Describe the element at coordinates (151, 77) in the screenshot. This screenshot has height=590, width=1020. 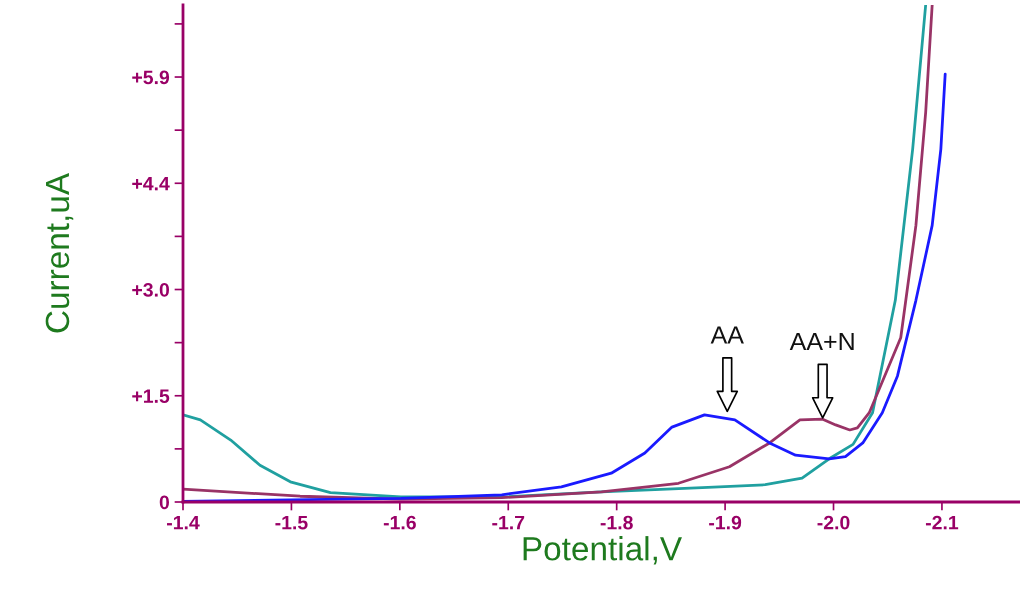
I see `y-tick-label: +5.9` at that location.